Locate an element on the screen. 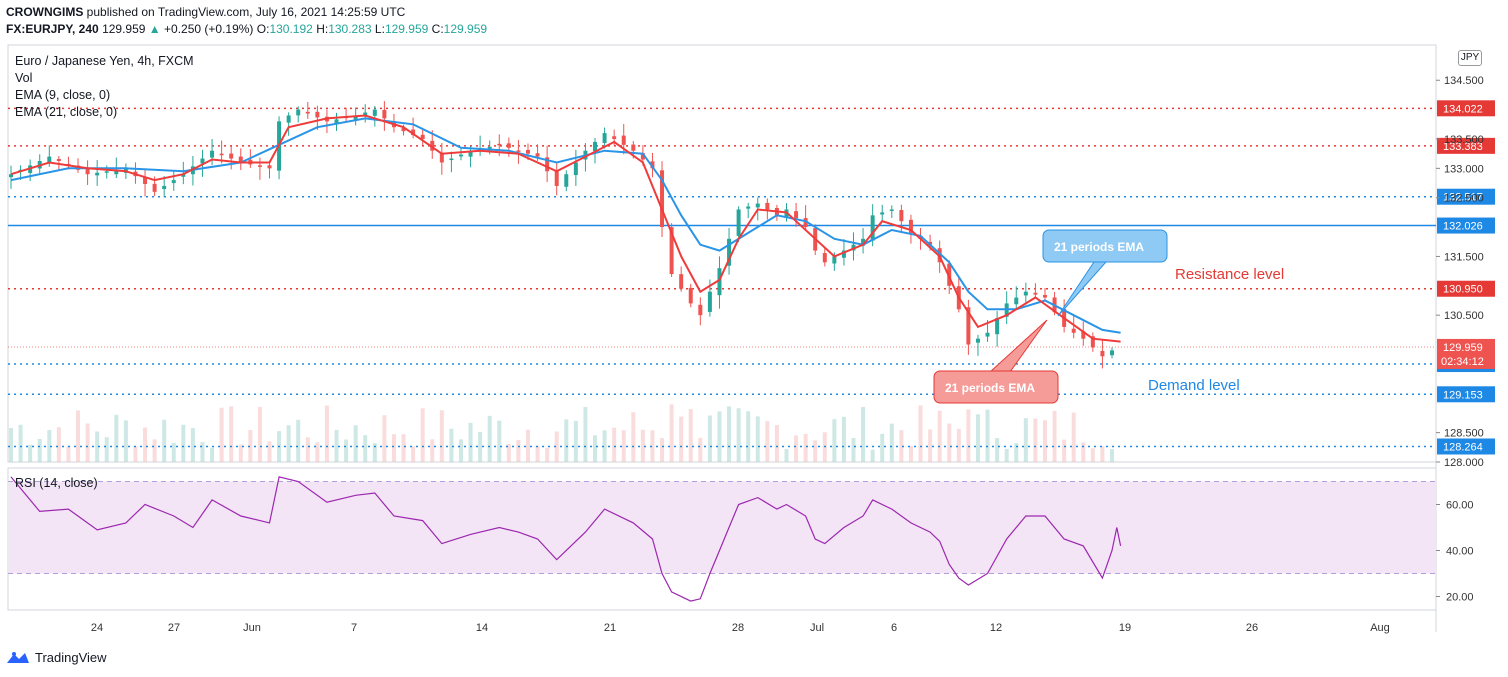 This screenshot has height=677, width=1508. open-label: O: is located at coordinates (263, 29).